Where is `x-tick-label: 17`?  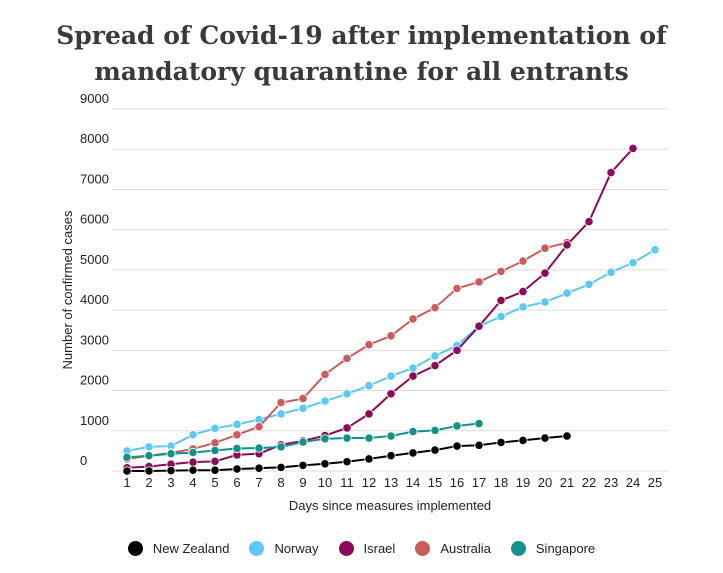 x-tick-label: 17 is located at coordinates (479, 482).